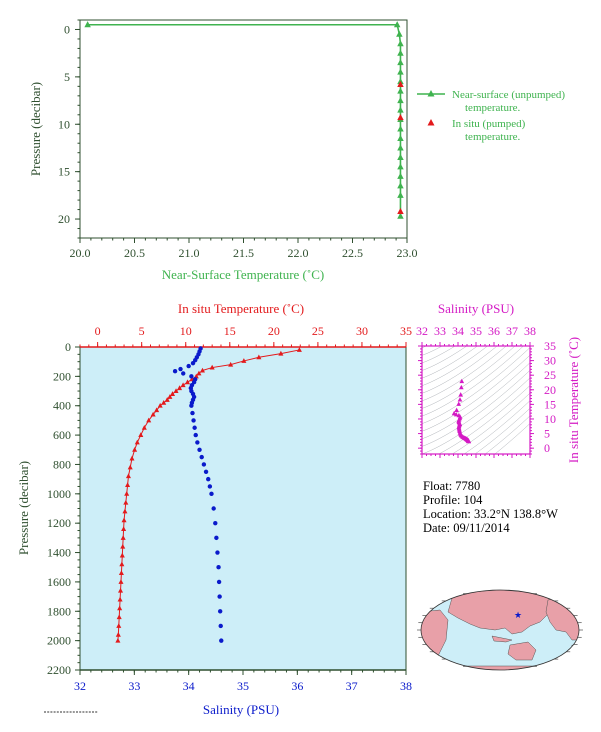 The height and width of the screenshot is (732, 601). I want to click on map-land-south-america, so click(574, 656).